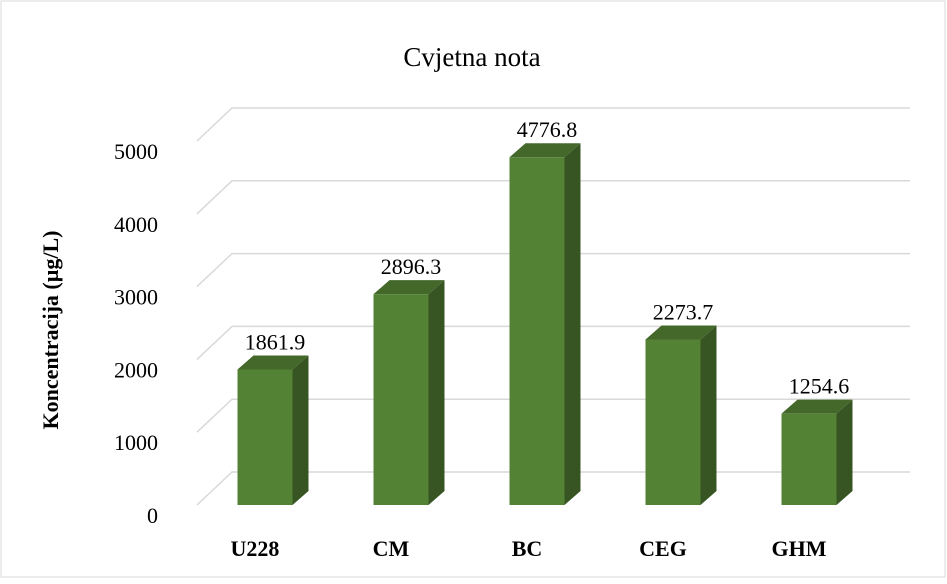 The height and width of the screenshot is (584, 947). I want to click on data-label: 1861.9, so click(275, 341).